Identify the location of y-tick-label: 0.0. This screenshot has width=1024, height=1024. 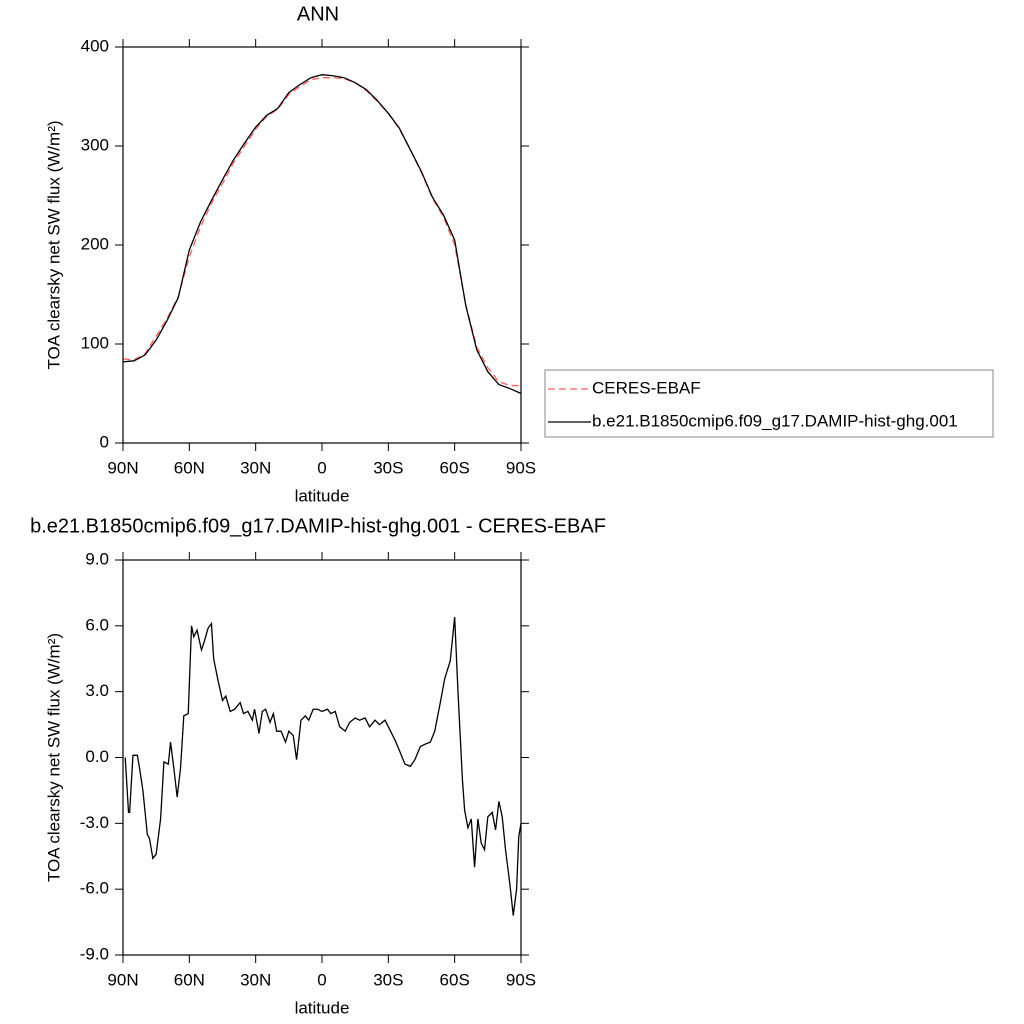
(97, 756).